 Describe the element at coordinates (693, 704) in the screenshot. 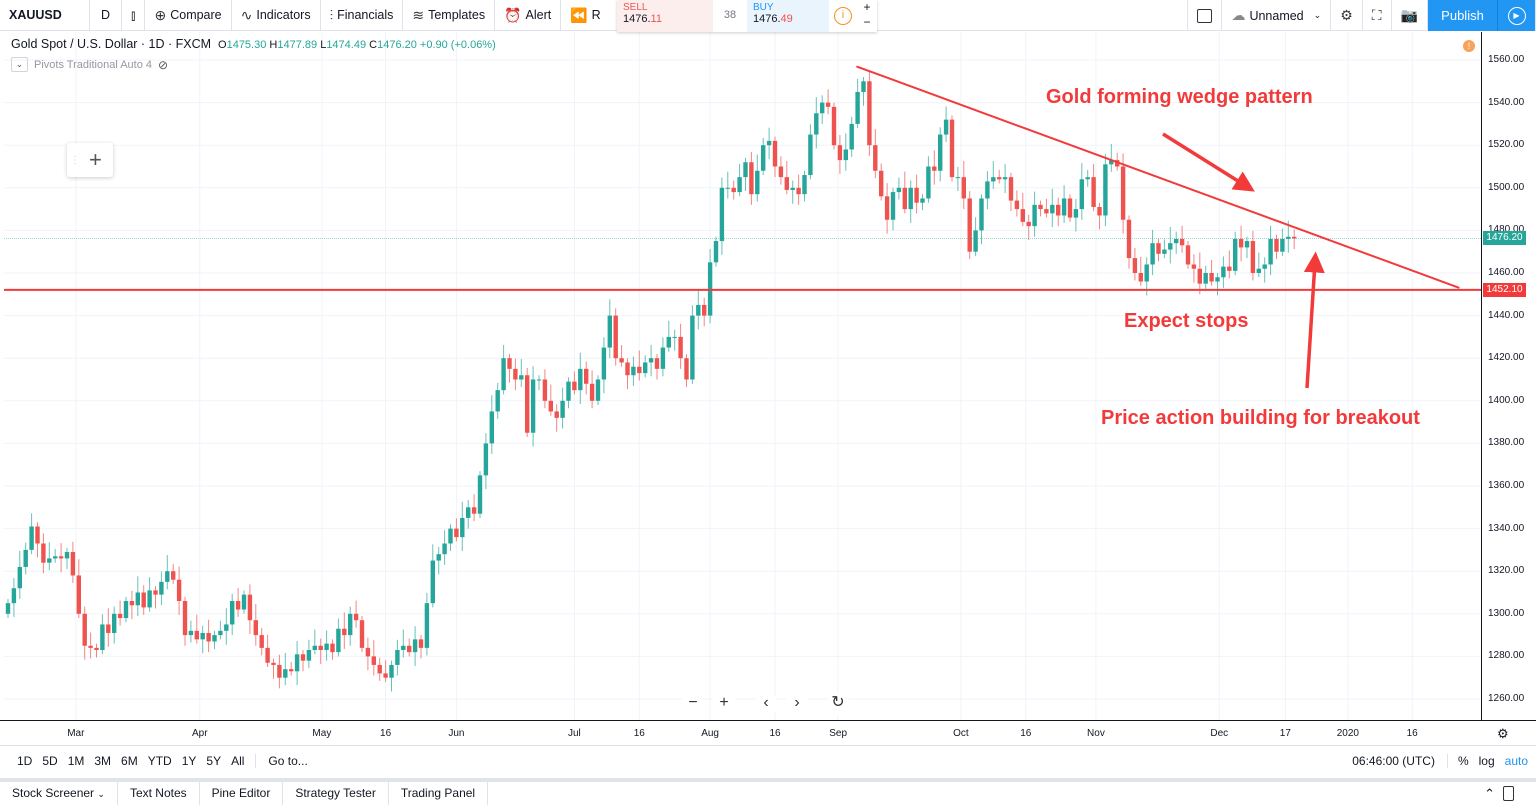

I see `zoom-out-button: −` at that location.